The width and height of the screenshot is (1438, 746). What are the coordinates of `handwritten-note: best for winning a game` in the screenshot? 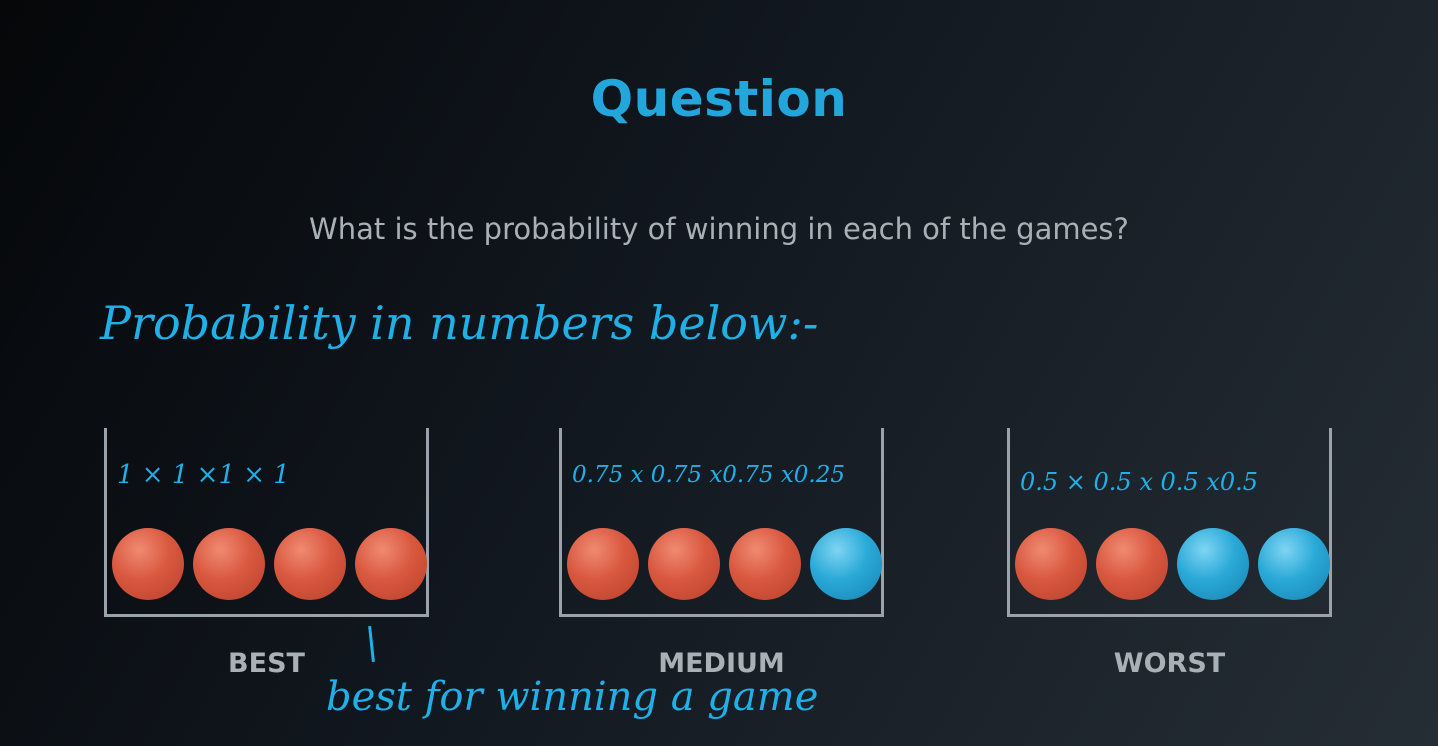 It's located at (572, 697).